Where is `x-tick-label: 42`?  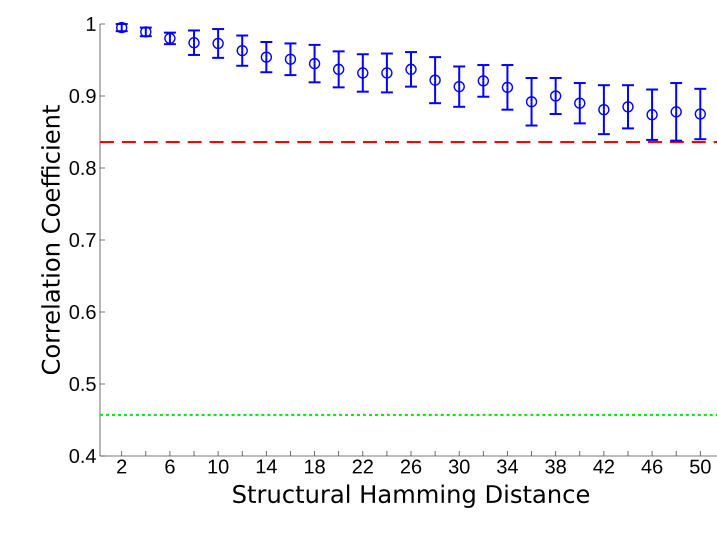
x-tick-label: 42 is located at coordinates (603, 467).